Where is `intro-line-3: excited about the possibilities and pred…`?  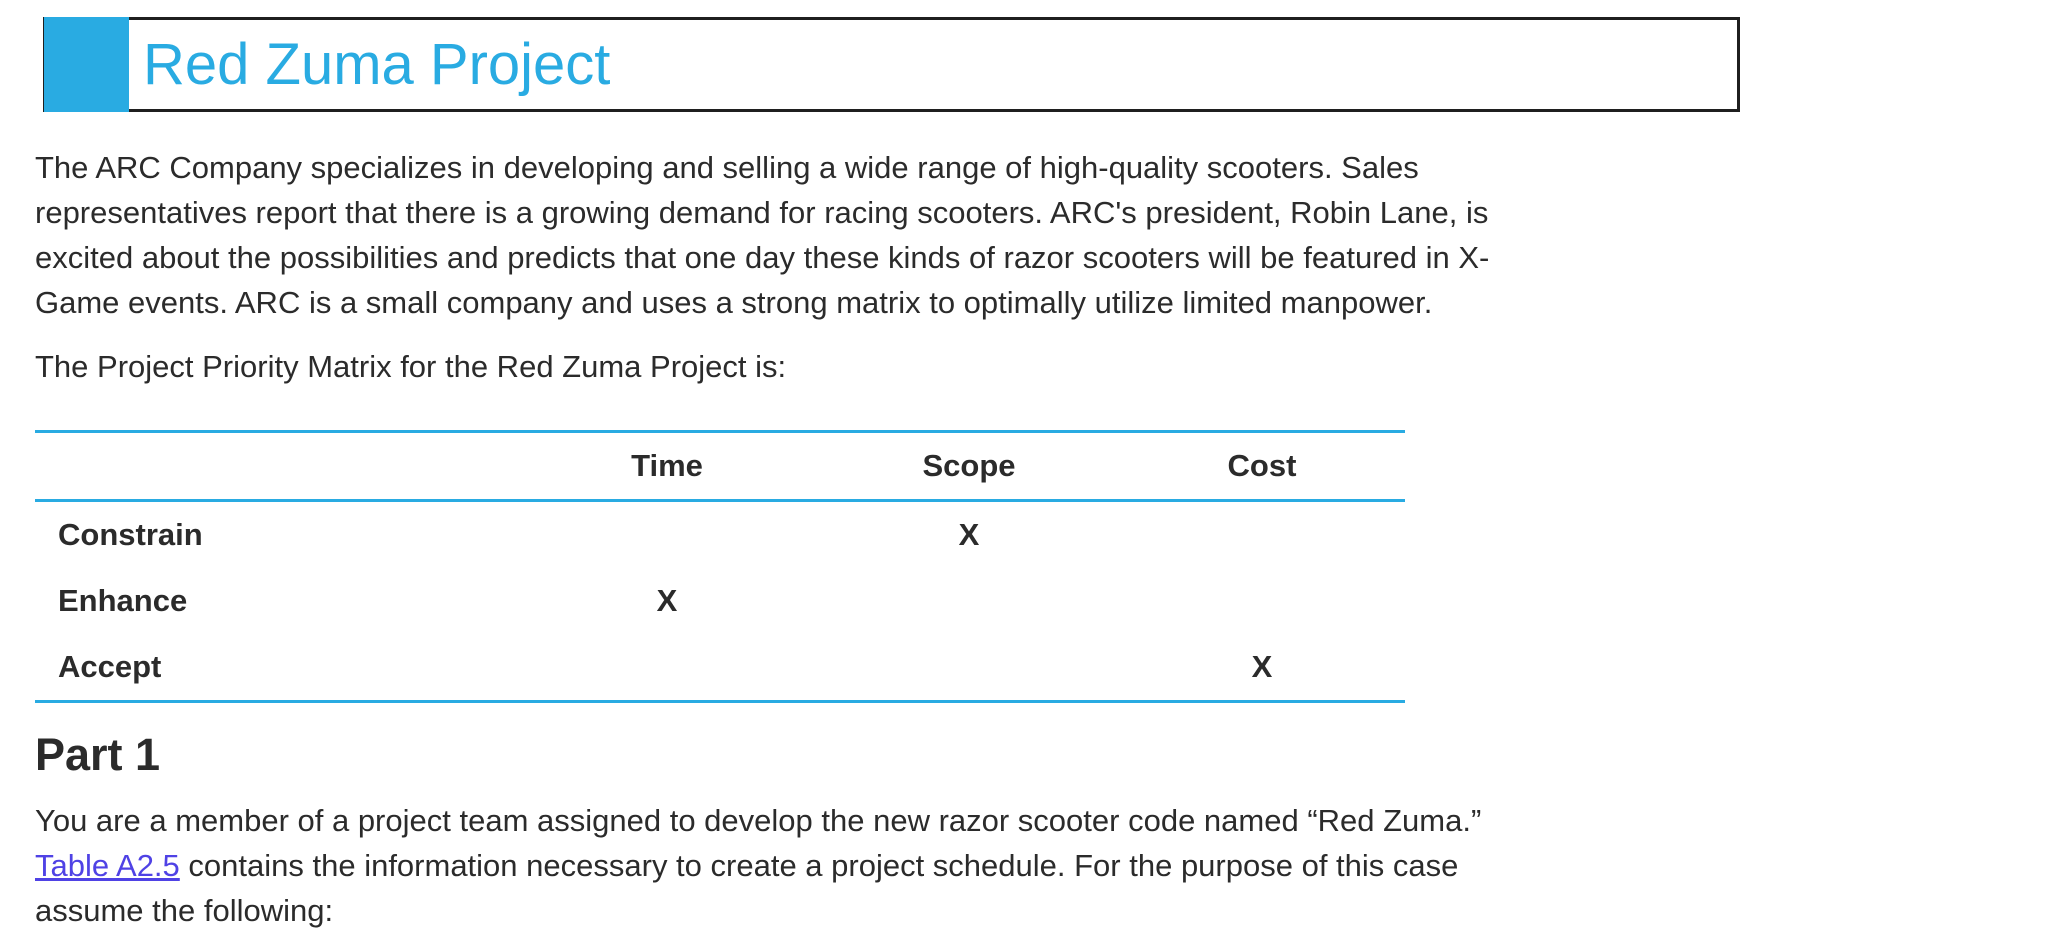 intro-line-3: excited about the possibilities and pred… is located at coordinates (762, 257).